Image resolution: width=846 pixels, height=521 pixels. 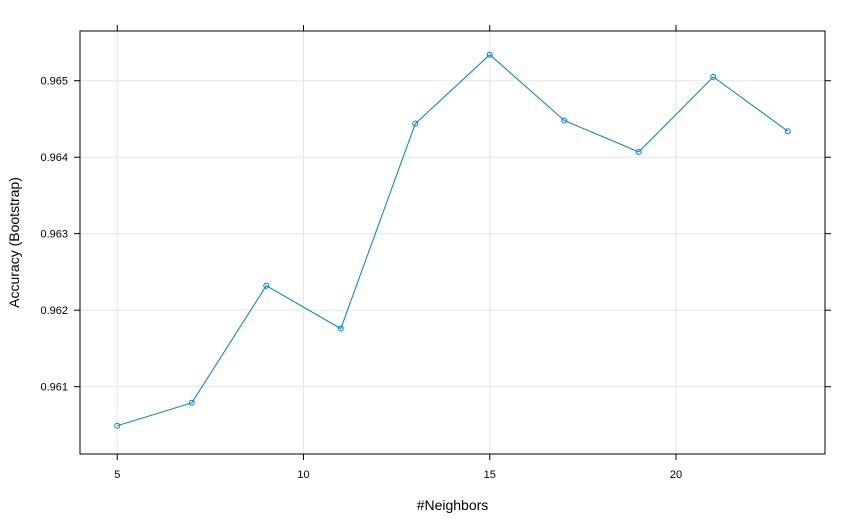 I want to click on x-tick-label: 20, so click(x=676, y=475).